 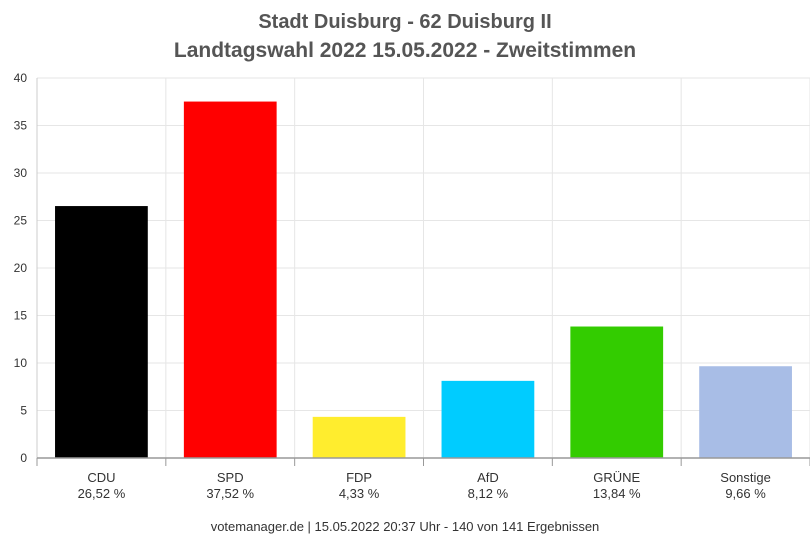 What do you see at coordinates (617, 392) in the screenshot?
I see `bar-gr-ne` at bounding box center [617, 392].